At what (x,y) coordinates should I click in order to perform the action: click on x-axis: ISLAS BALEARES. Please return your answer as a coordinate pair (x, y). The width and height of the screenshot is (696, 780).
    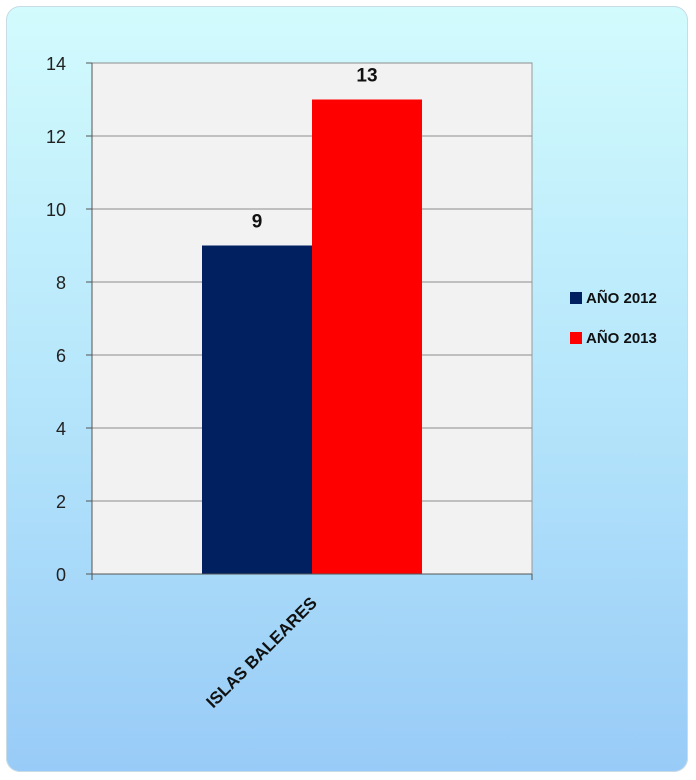
    Looking at the image, I should click on (312, 642).